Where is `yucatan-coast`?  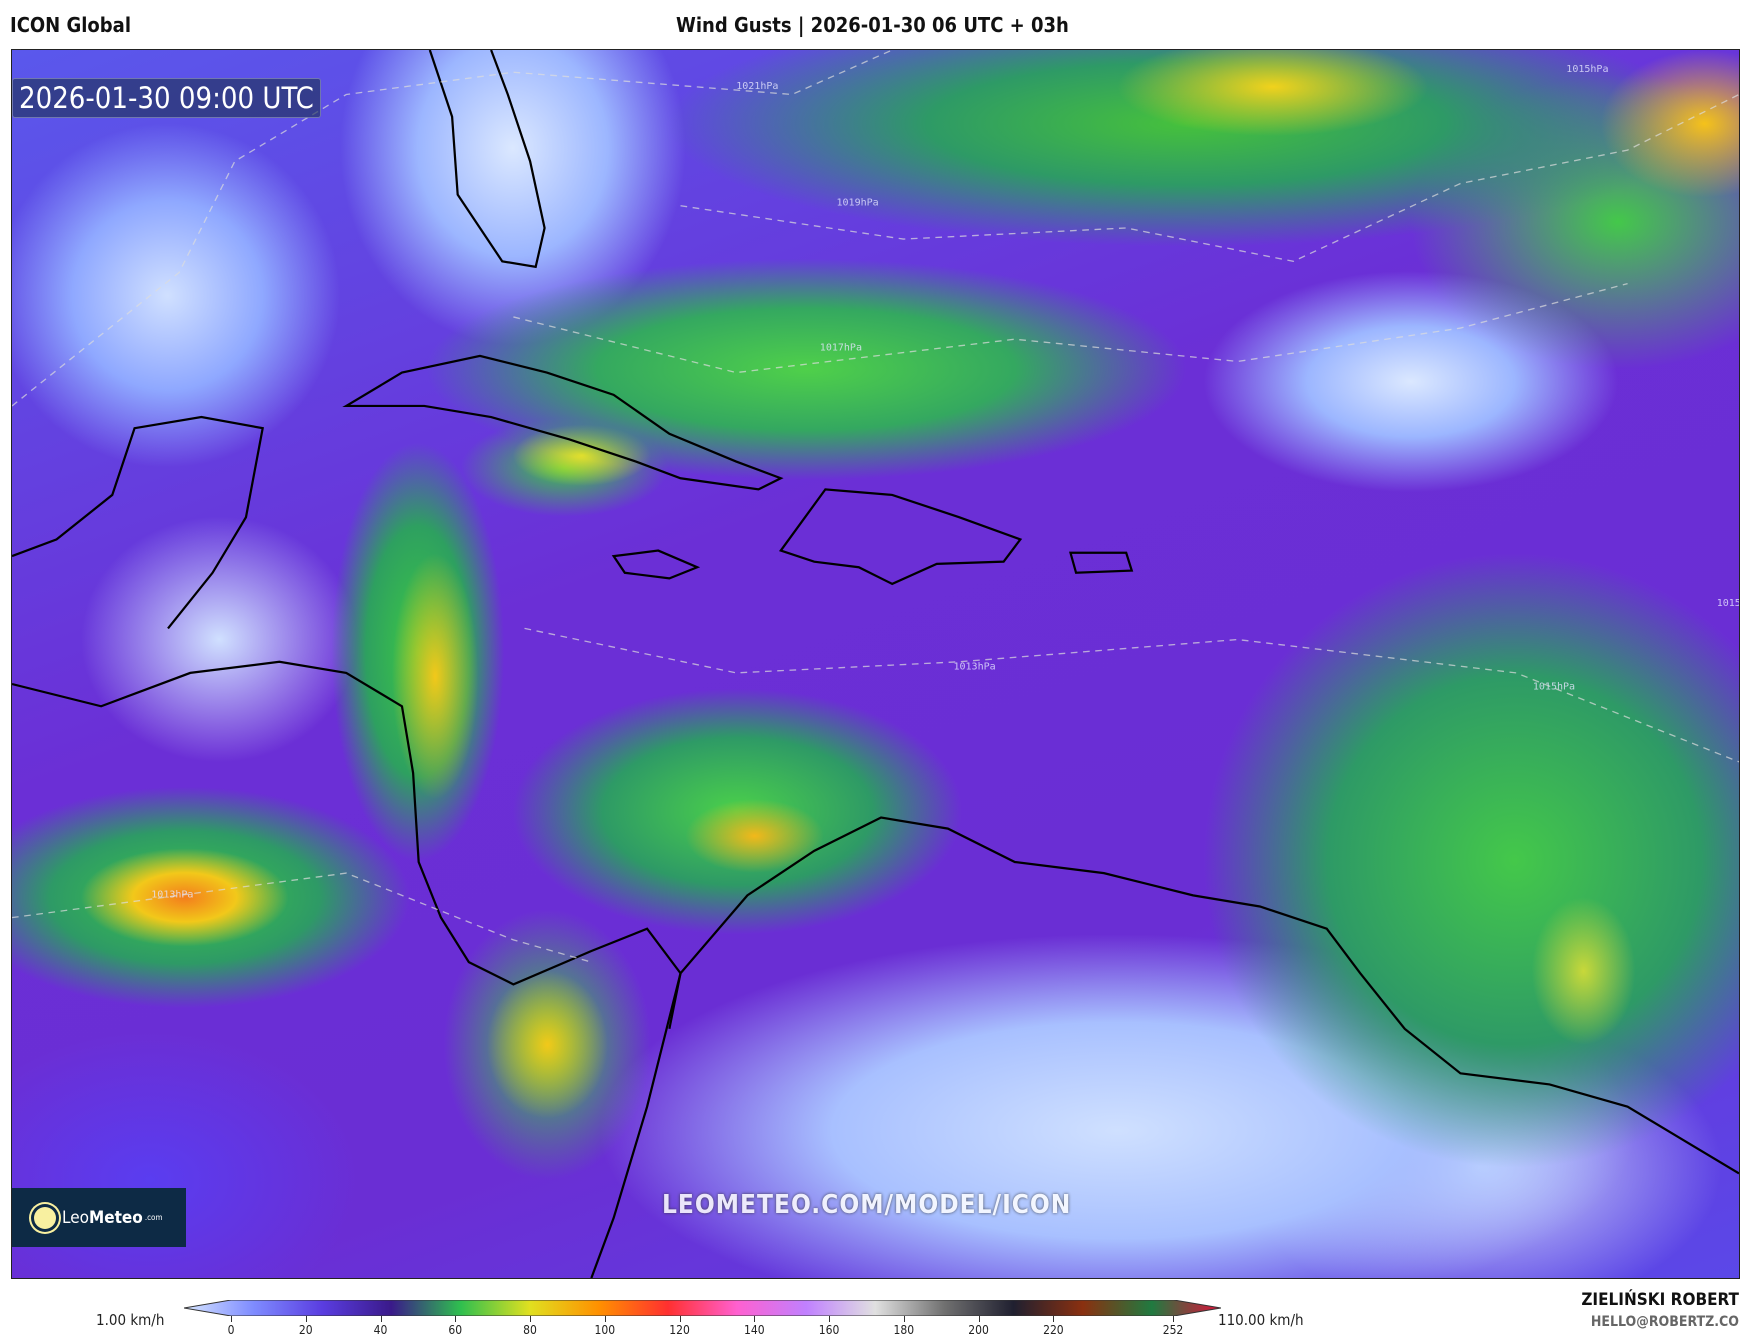
yucatan-coast is located at coordinates (138, 522).